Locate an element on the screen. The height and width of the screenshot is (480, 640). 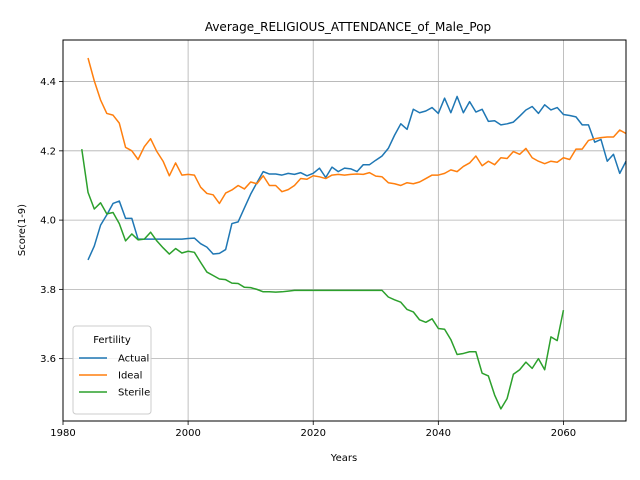
y-tick-label: 4.0 is located at coordinates (48, 221).